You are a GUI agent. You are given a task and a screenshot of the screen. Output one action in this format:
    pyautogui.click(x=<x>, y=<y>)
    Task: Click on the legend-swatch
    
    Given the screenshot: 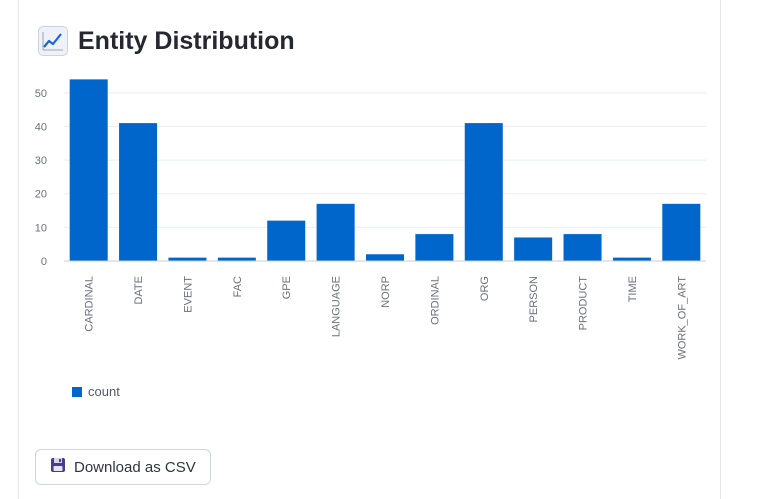 What is the action you would take?
    pyautogui.click(x=77, y=391)
    